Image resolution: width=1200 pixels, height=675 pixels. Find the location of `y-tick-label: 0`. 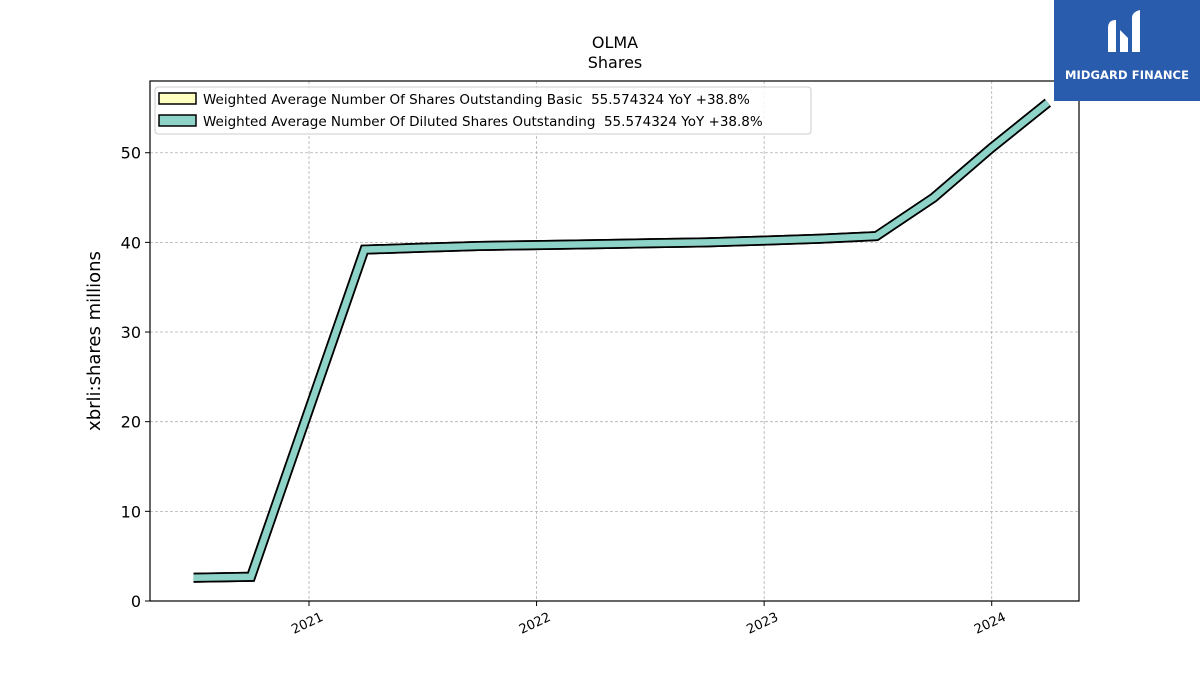

y-tick-label: 0 is located at coordinates (136, 601).